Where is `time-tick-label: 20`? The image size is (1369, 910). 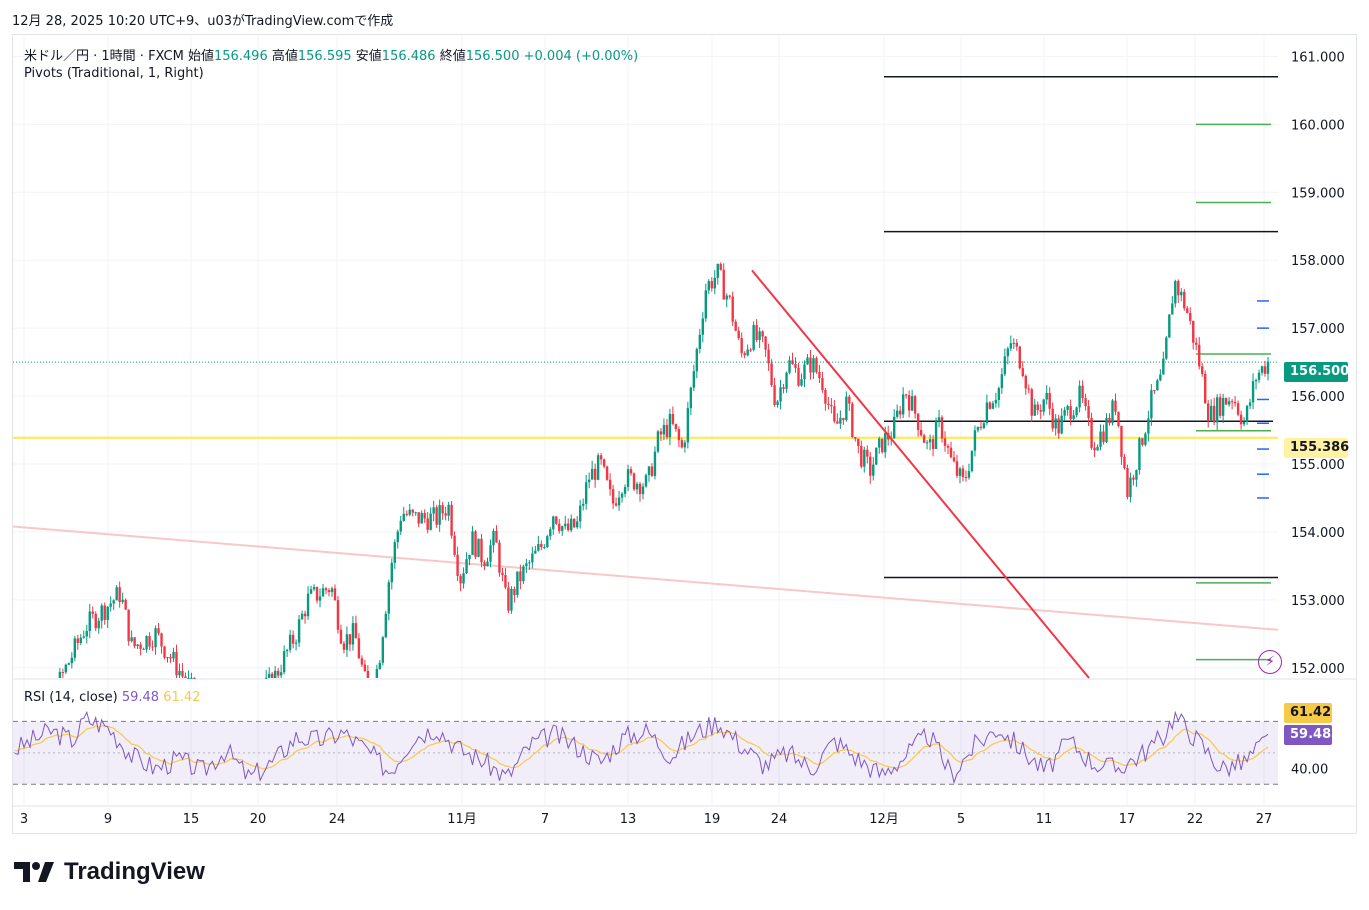 time-tick-label: 20 is located at coordinates (258, 819).